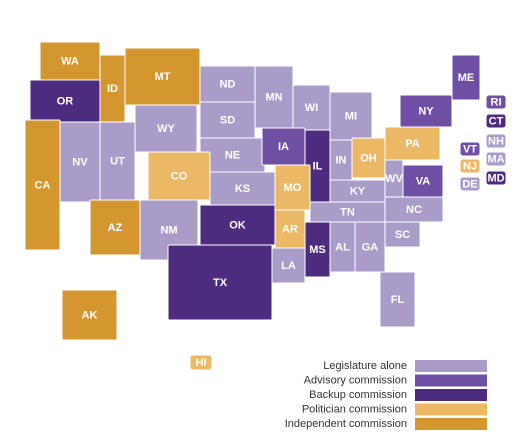  What do you see at coordinates (293, 188) in the screenshot?
I see `state-label: MO` at bounding box center [293, 188].